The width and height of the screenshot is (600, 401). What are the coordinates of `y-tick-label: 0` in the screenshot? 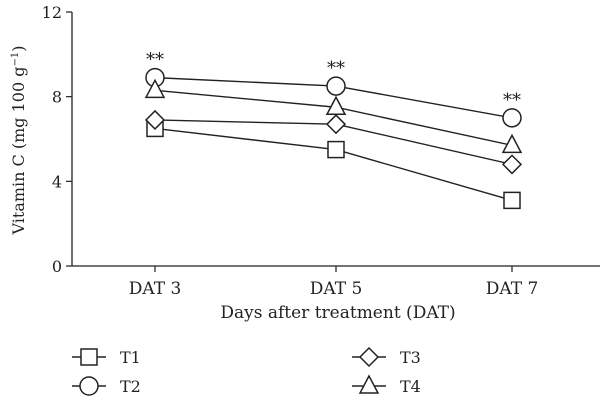 It's located at (57, 266).